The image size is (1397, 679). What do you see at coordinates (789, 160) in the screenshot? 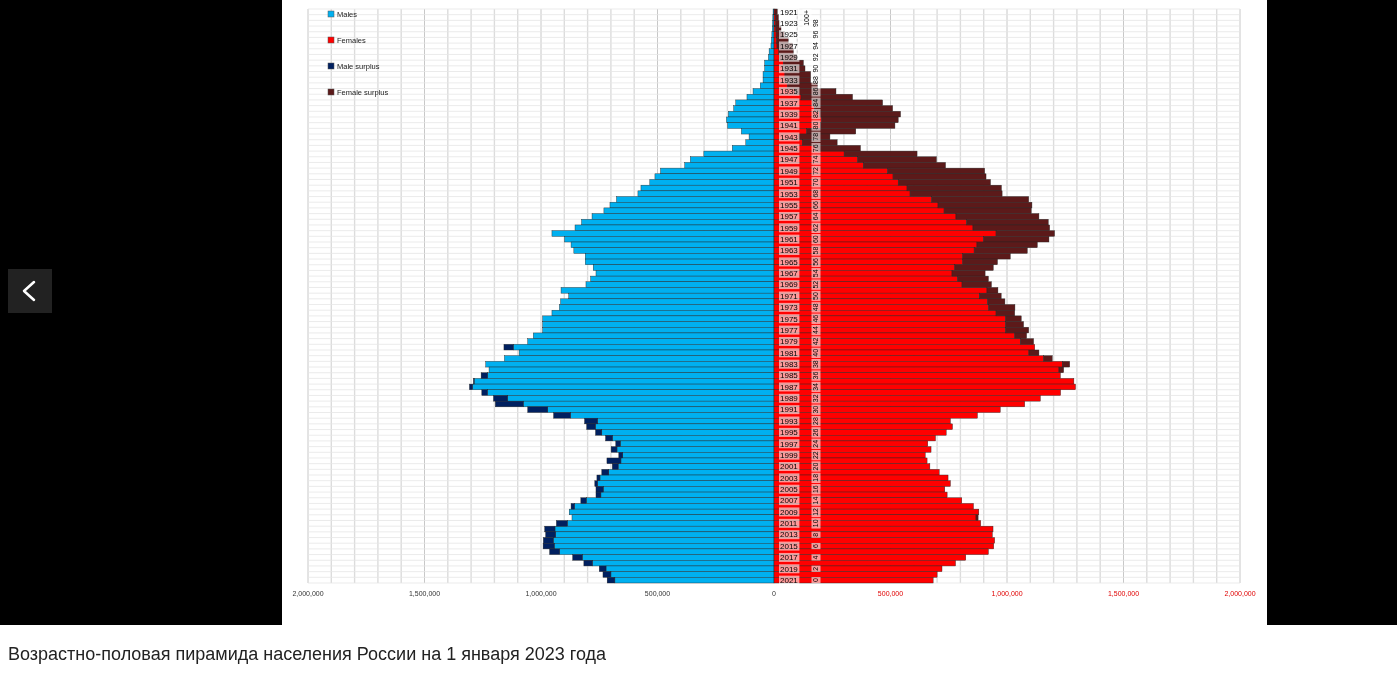
I see `y-tick-label: 1947` at bounding box center [789, 160].